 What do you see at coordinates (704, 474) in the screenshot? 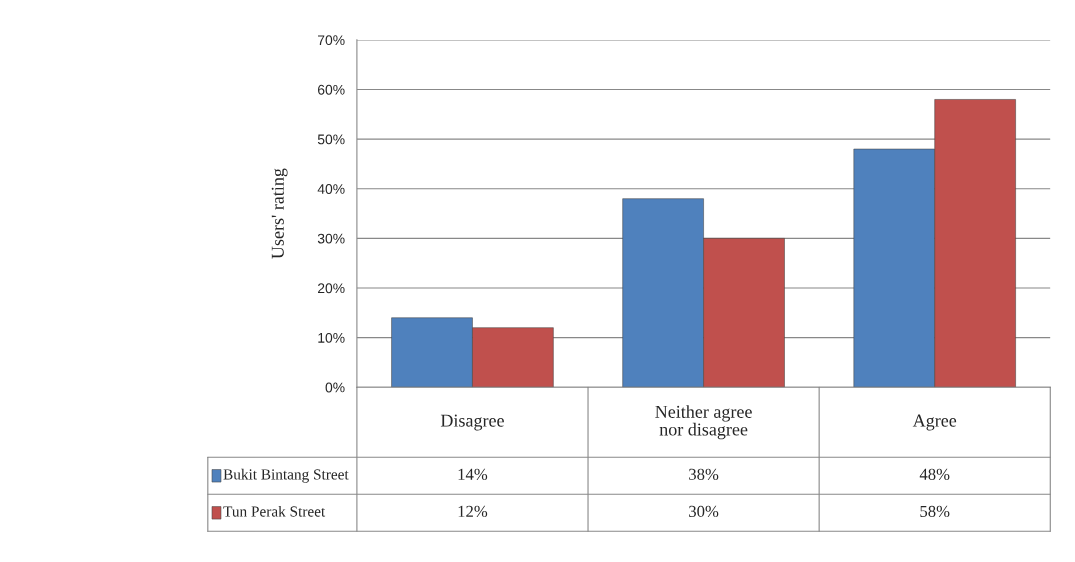
I see `data-label: 38%` at bounding box center [704, 474].